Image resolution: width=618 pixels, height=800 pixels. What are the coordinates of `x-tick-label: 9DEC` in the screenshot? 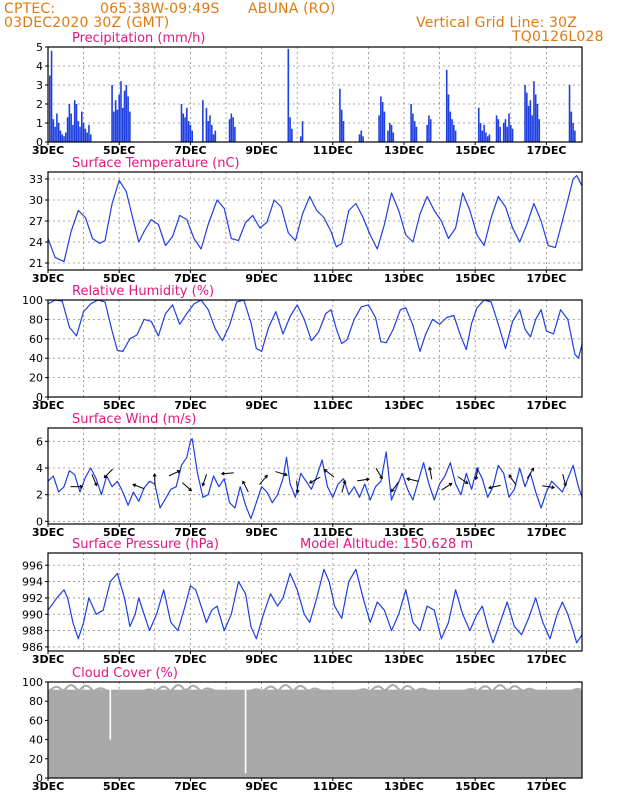 It's located at (261, 659).